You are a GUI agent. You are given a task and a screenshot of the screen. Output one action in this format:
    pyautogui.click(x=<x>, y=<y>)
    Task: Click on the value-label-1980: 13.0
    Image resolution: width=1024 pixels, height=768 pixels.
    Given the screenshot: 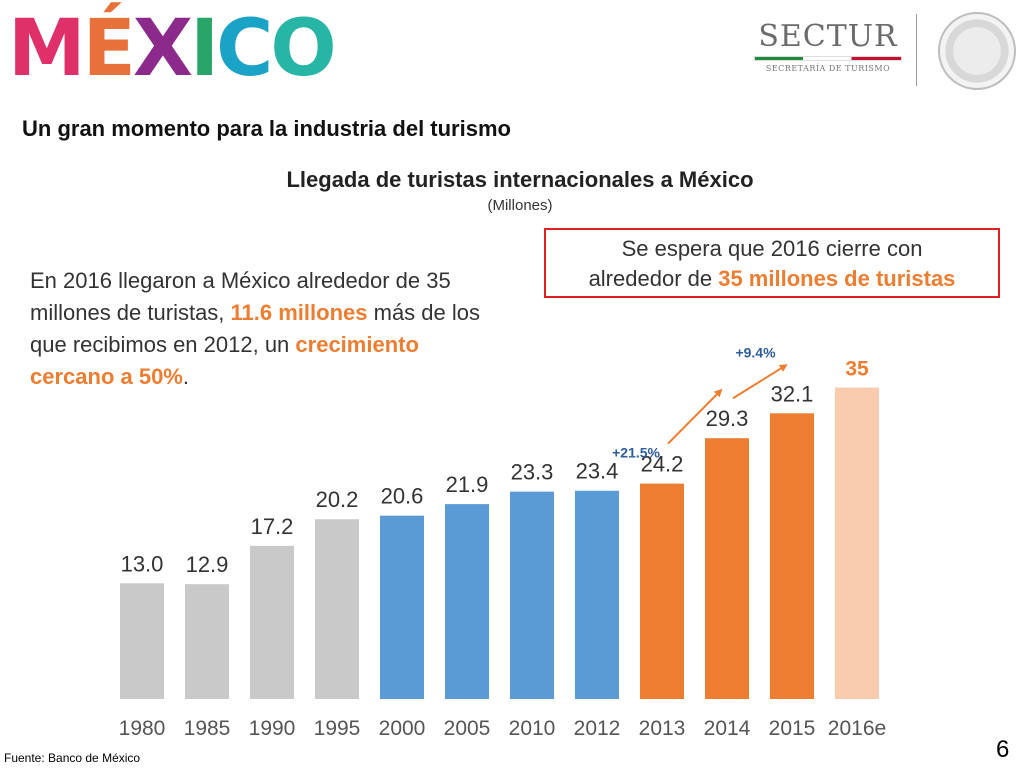 What is the action you would take?
    pyautogui.click(x=142, y=563)
    